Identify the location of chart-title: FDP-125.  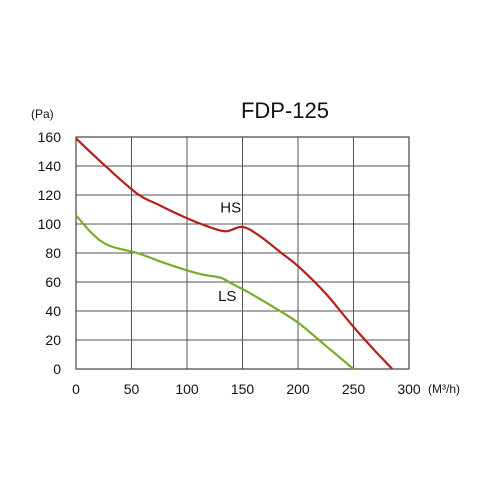
(285, 110).